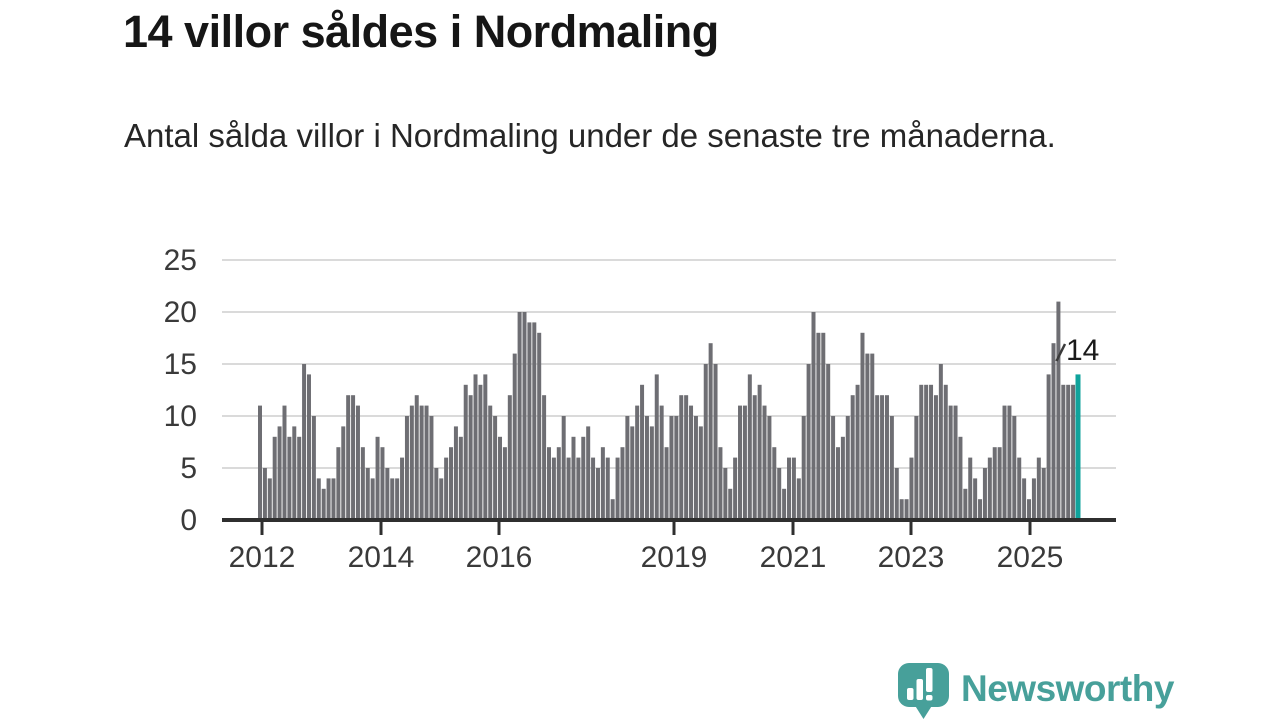 This screenshot has width=1280, height=720. What do you see at coordinates (1030, 557) in the screenshot?
I see `x-axis-tick-label: 2025` at bounding box center [1030, 557].